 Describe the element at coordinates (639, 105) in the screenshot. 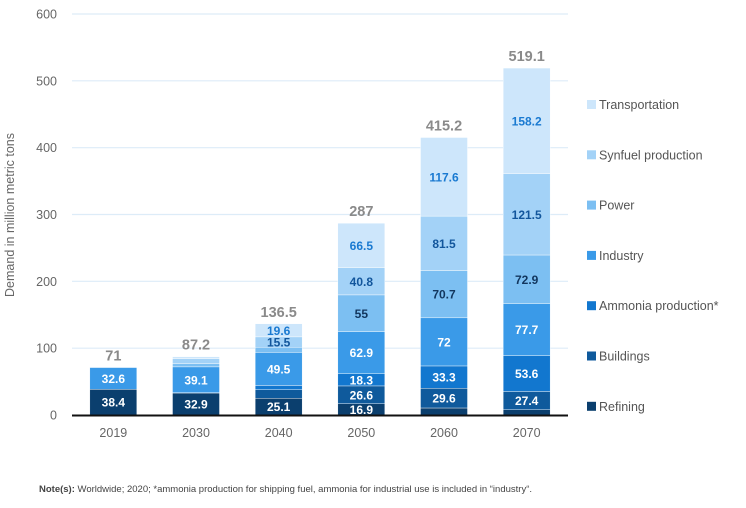

I see `legend-label: Transportation` at that location.